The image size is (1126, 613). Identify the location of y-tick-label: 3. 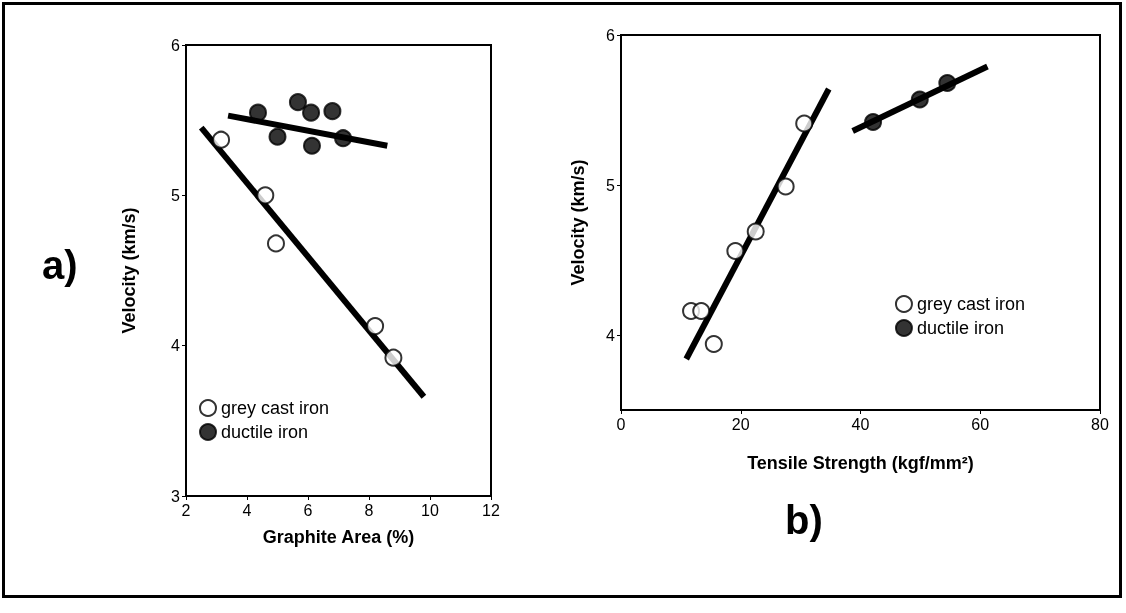
(176, 496).